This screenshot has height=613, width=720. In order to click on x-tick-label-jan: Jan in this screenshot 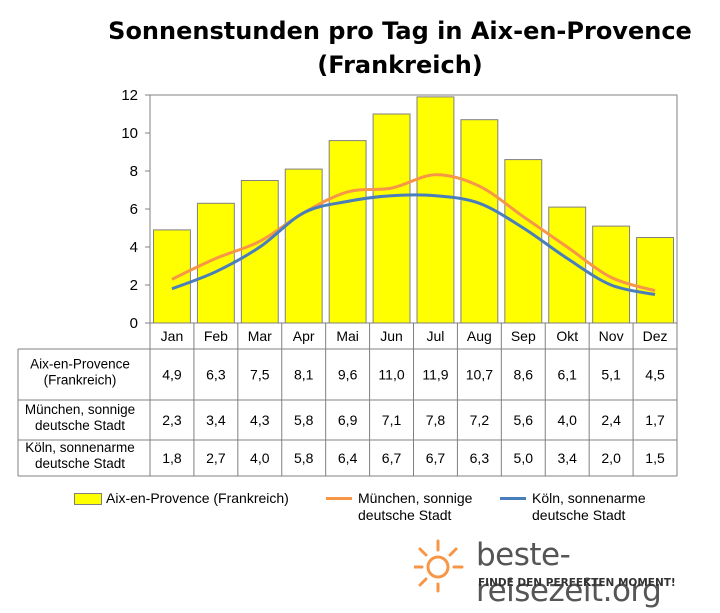, I will do `click(172, 336)`.